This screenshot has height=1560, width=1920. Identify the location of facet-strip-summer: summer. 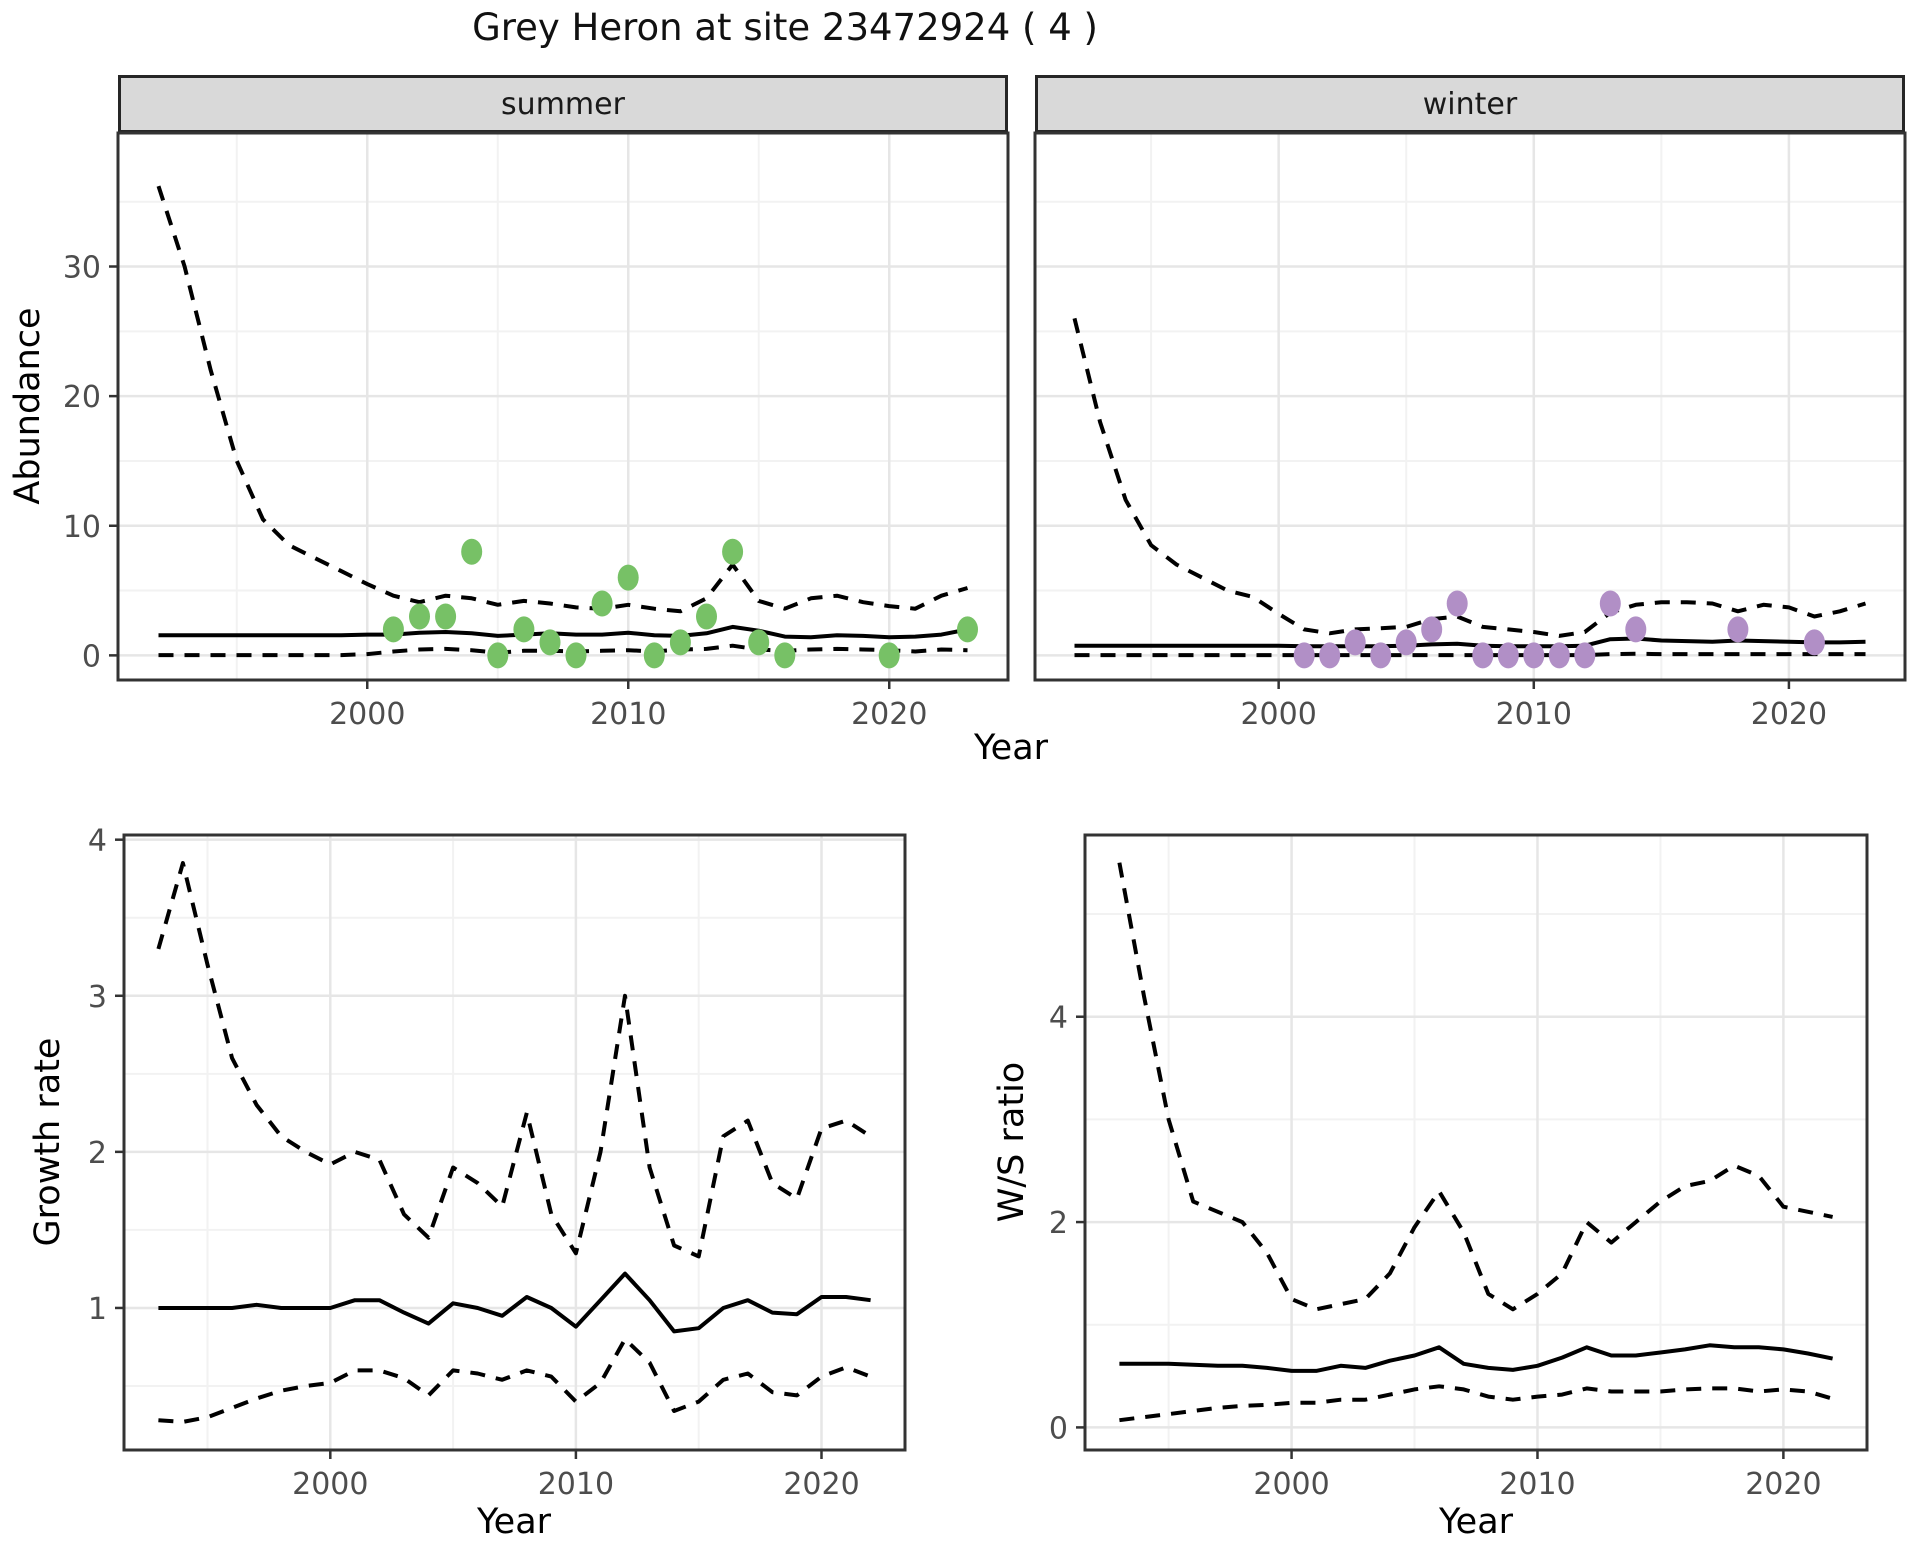
(563, 104).